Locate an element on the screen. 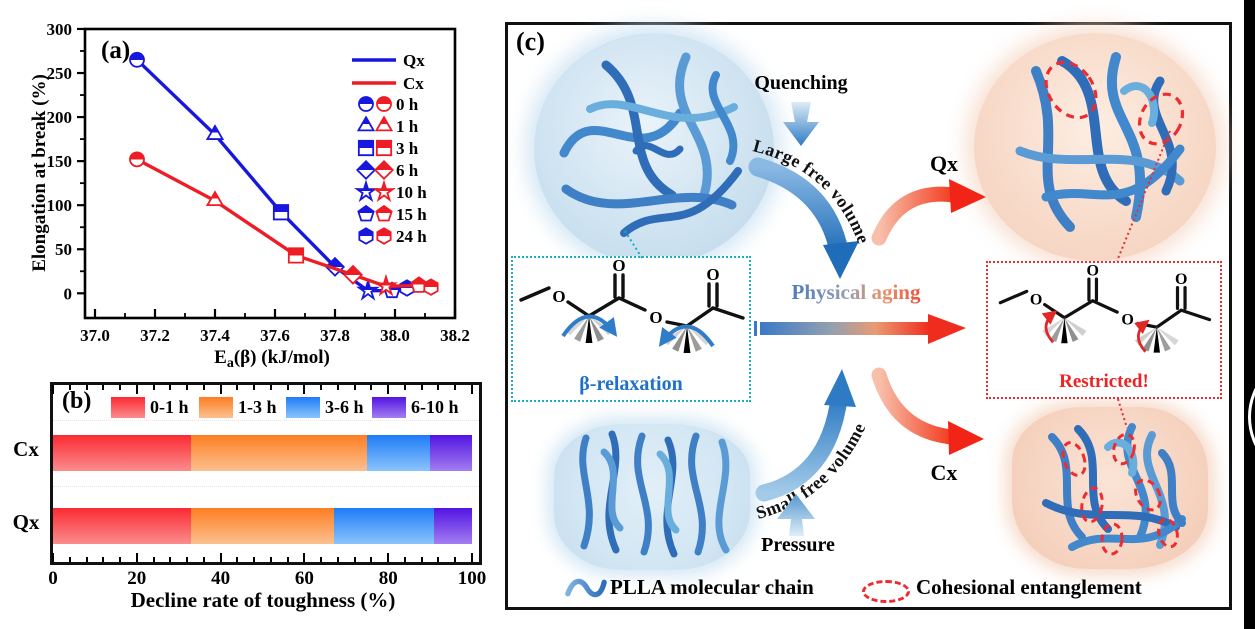 The image size is (1255, 629). aged-cx-polymer-block is located at coordinates (1110, 488).